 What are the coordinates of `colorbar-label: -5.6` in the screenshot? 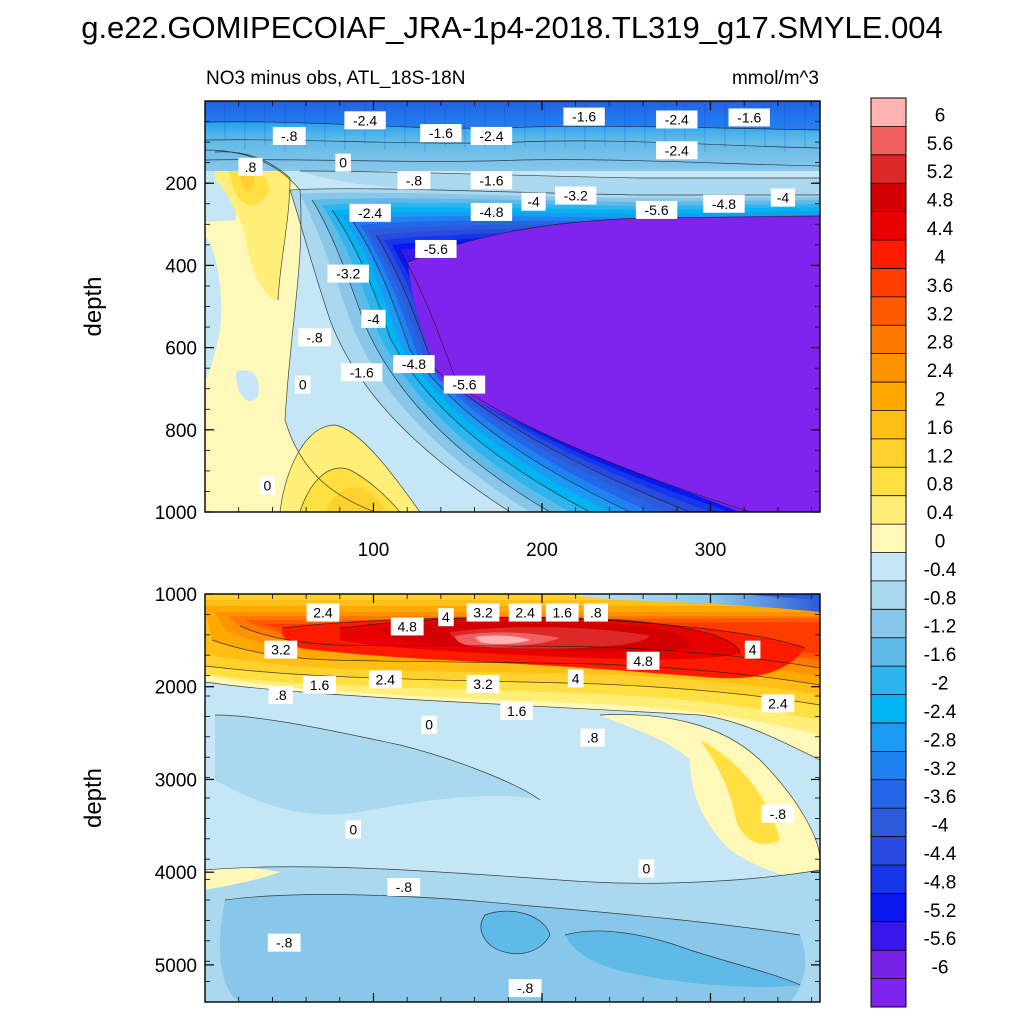 It's located at (940, 939).